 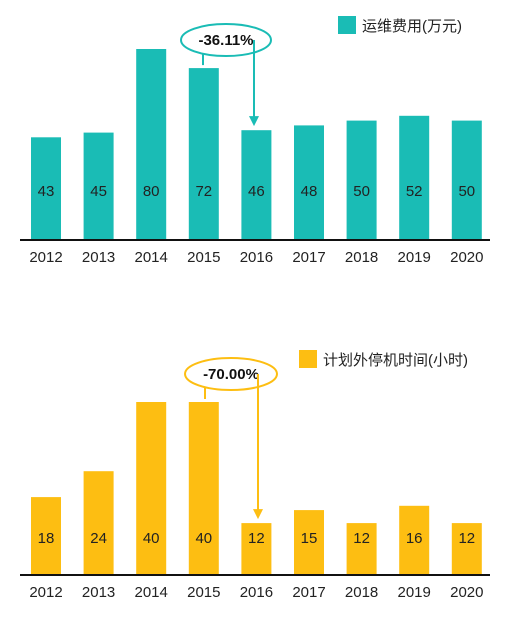 I want to click on annotation-label: -36.11%, so click(x=225, y=40).